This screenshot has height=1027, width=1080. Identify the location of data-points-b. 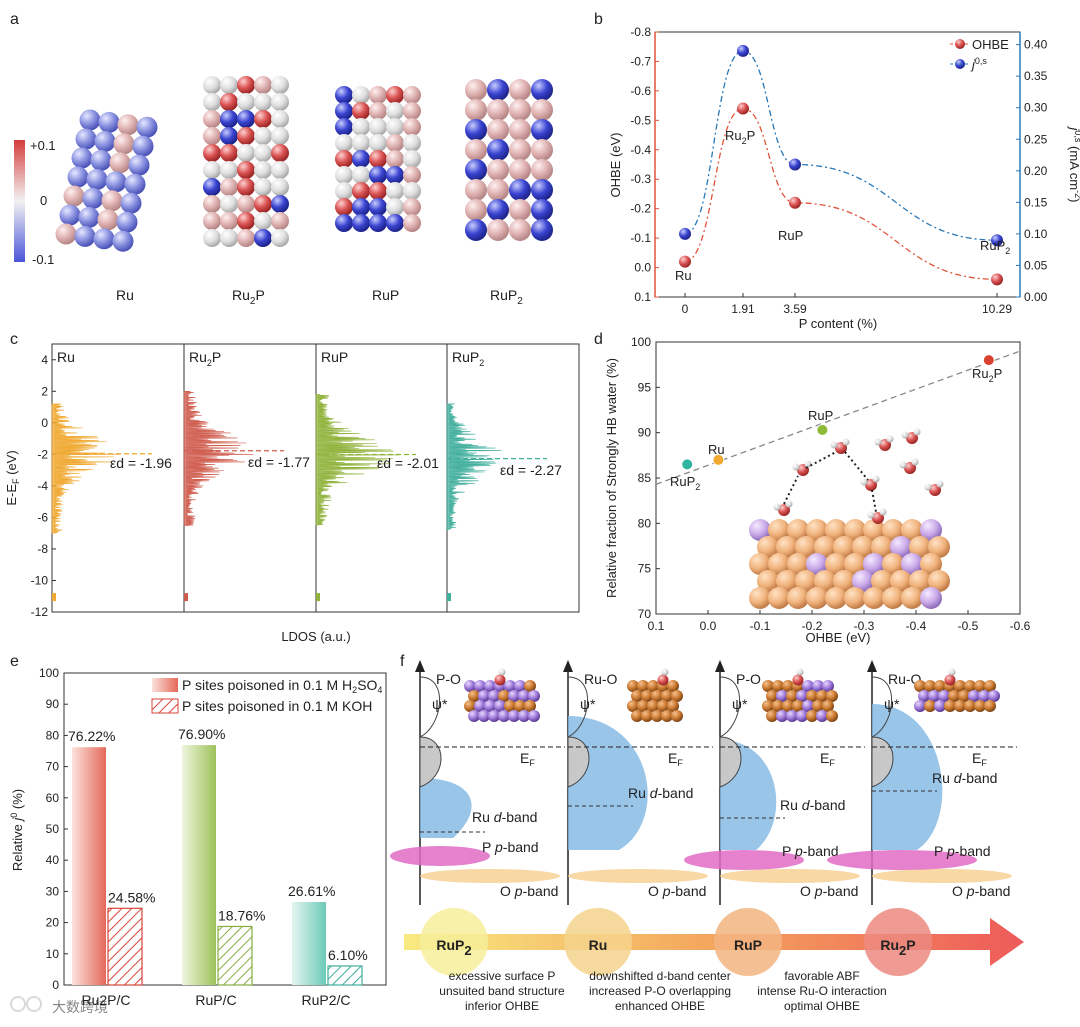
(841, 165).